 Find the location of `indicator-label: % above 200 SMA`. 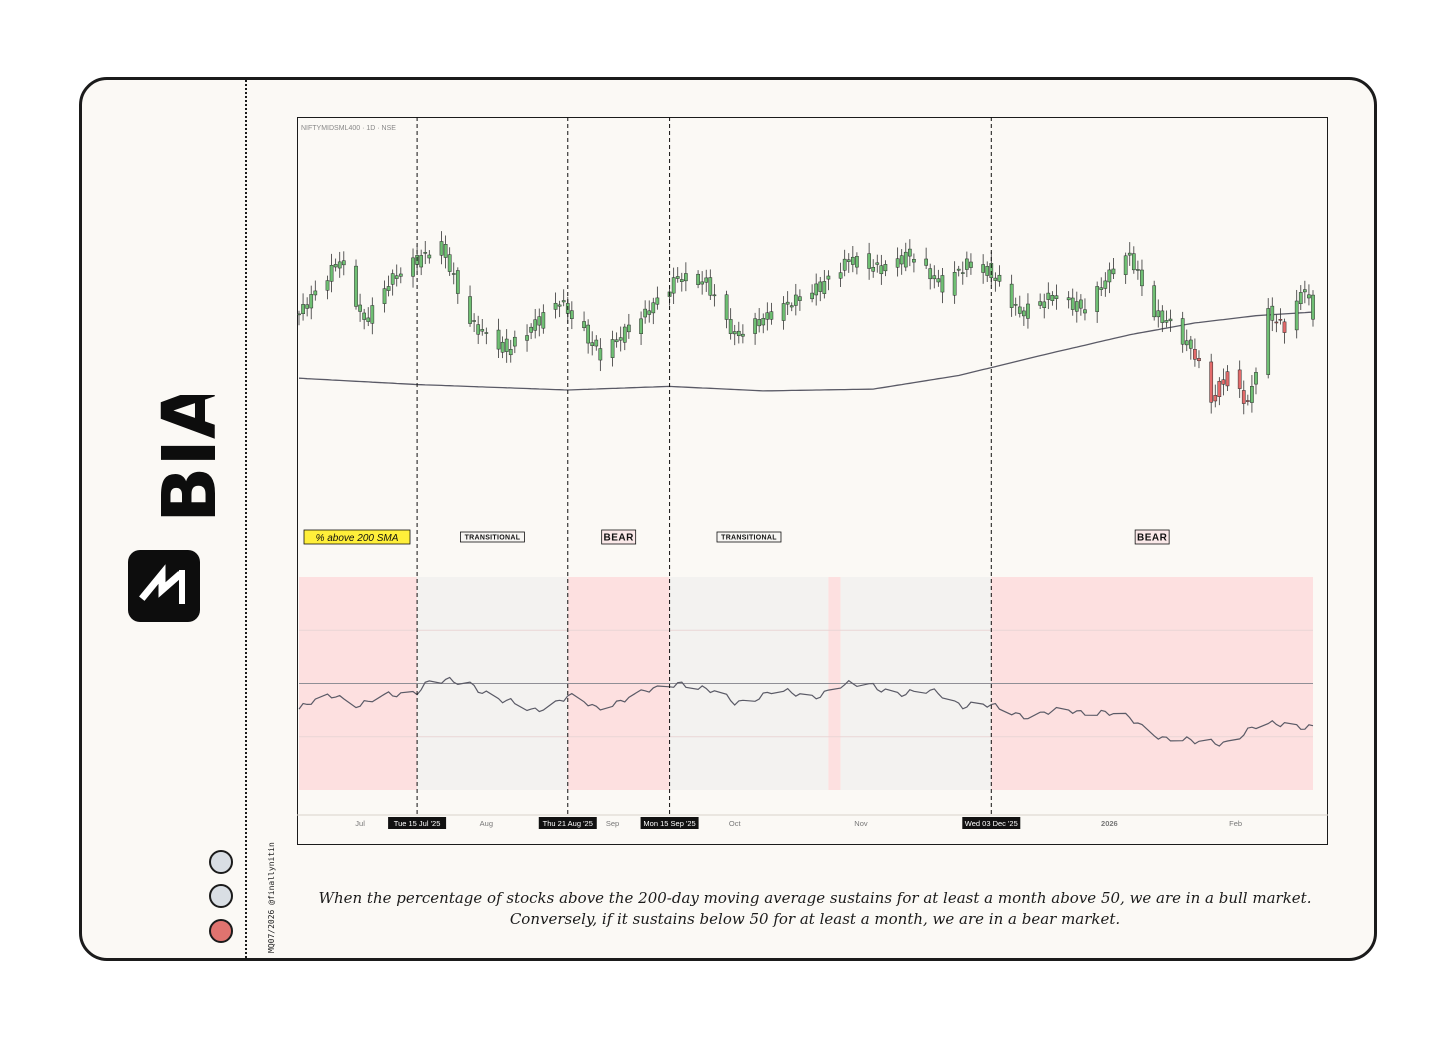

indicator-label: % above 200 SMA is located at coordinates (357, 538).